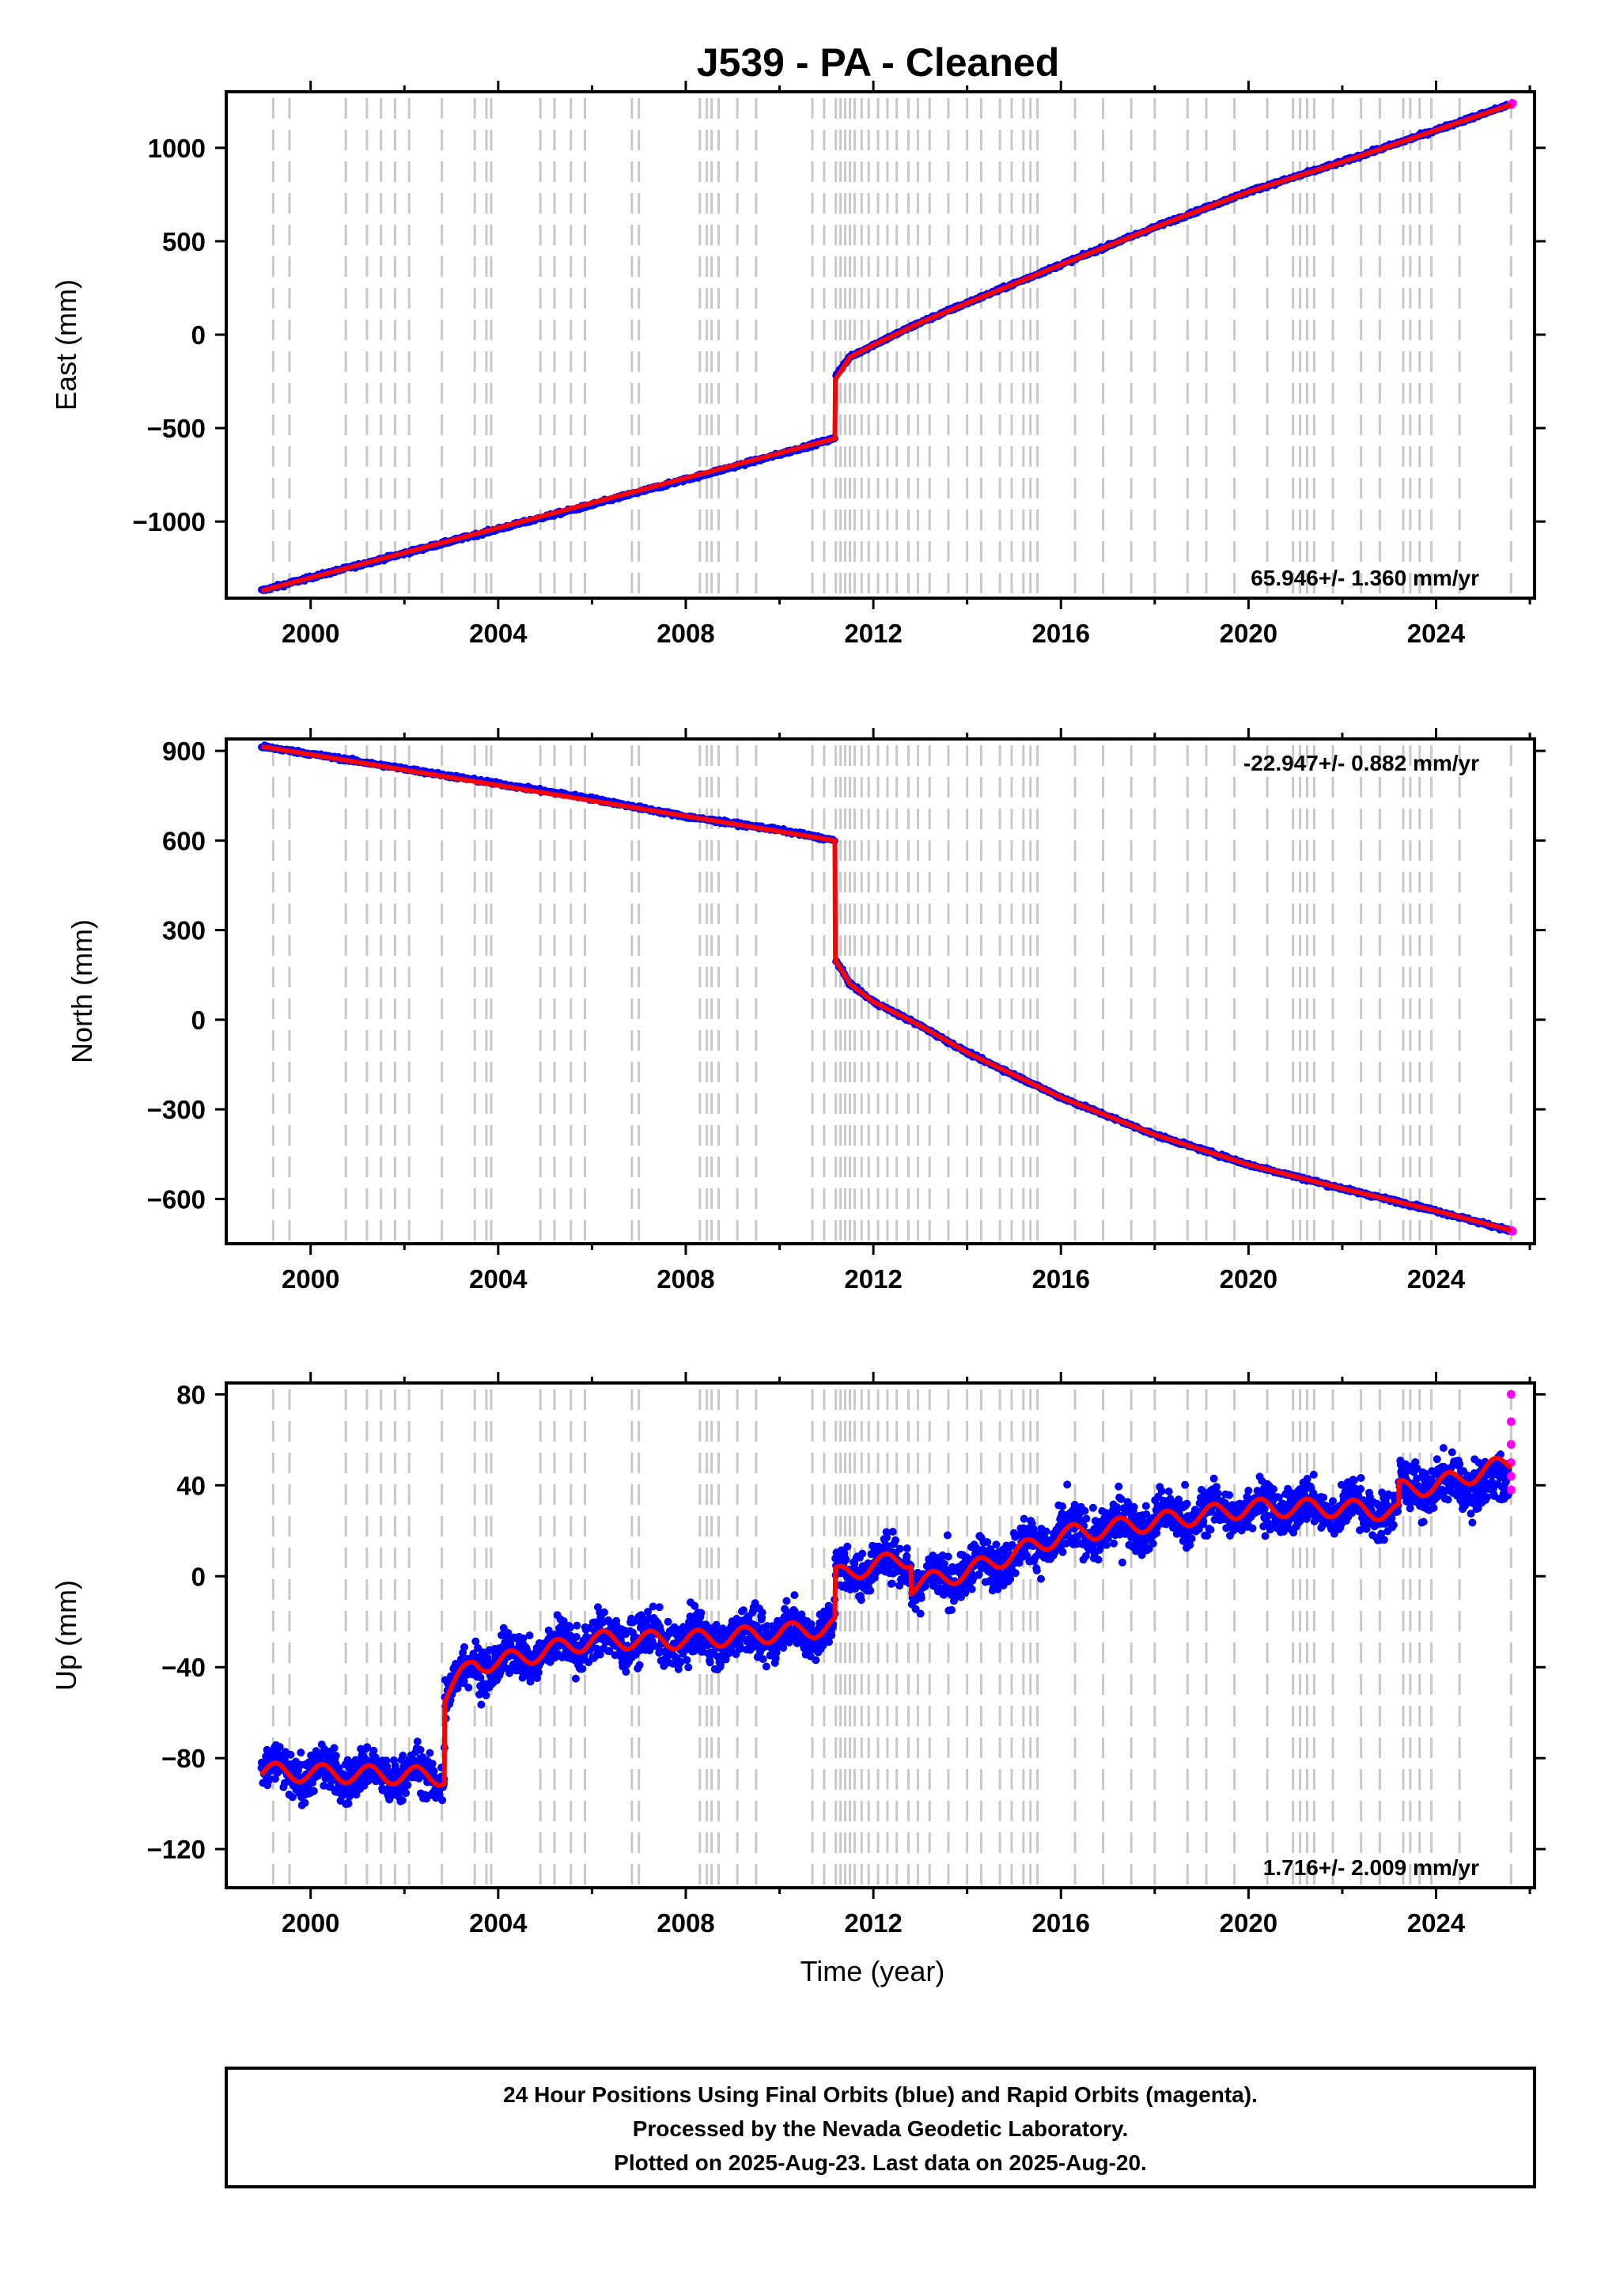 The height and width of the screenshot is (2296, 1601). I want to click on up-data, so click(886, 1599).